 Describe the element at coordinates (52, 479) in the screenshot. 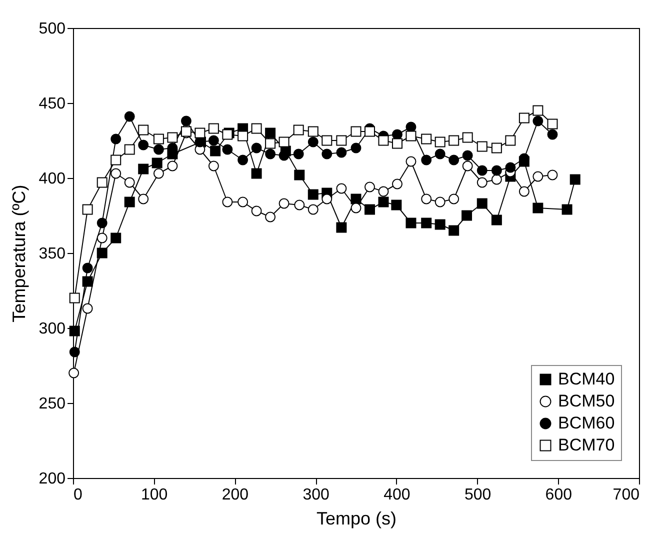

I see `y-tick-label: 200` at that location.